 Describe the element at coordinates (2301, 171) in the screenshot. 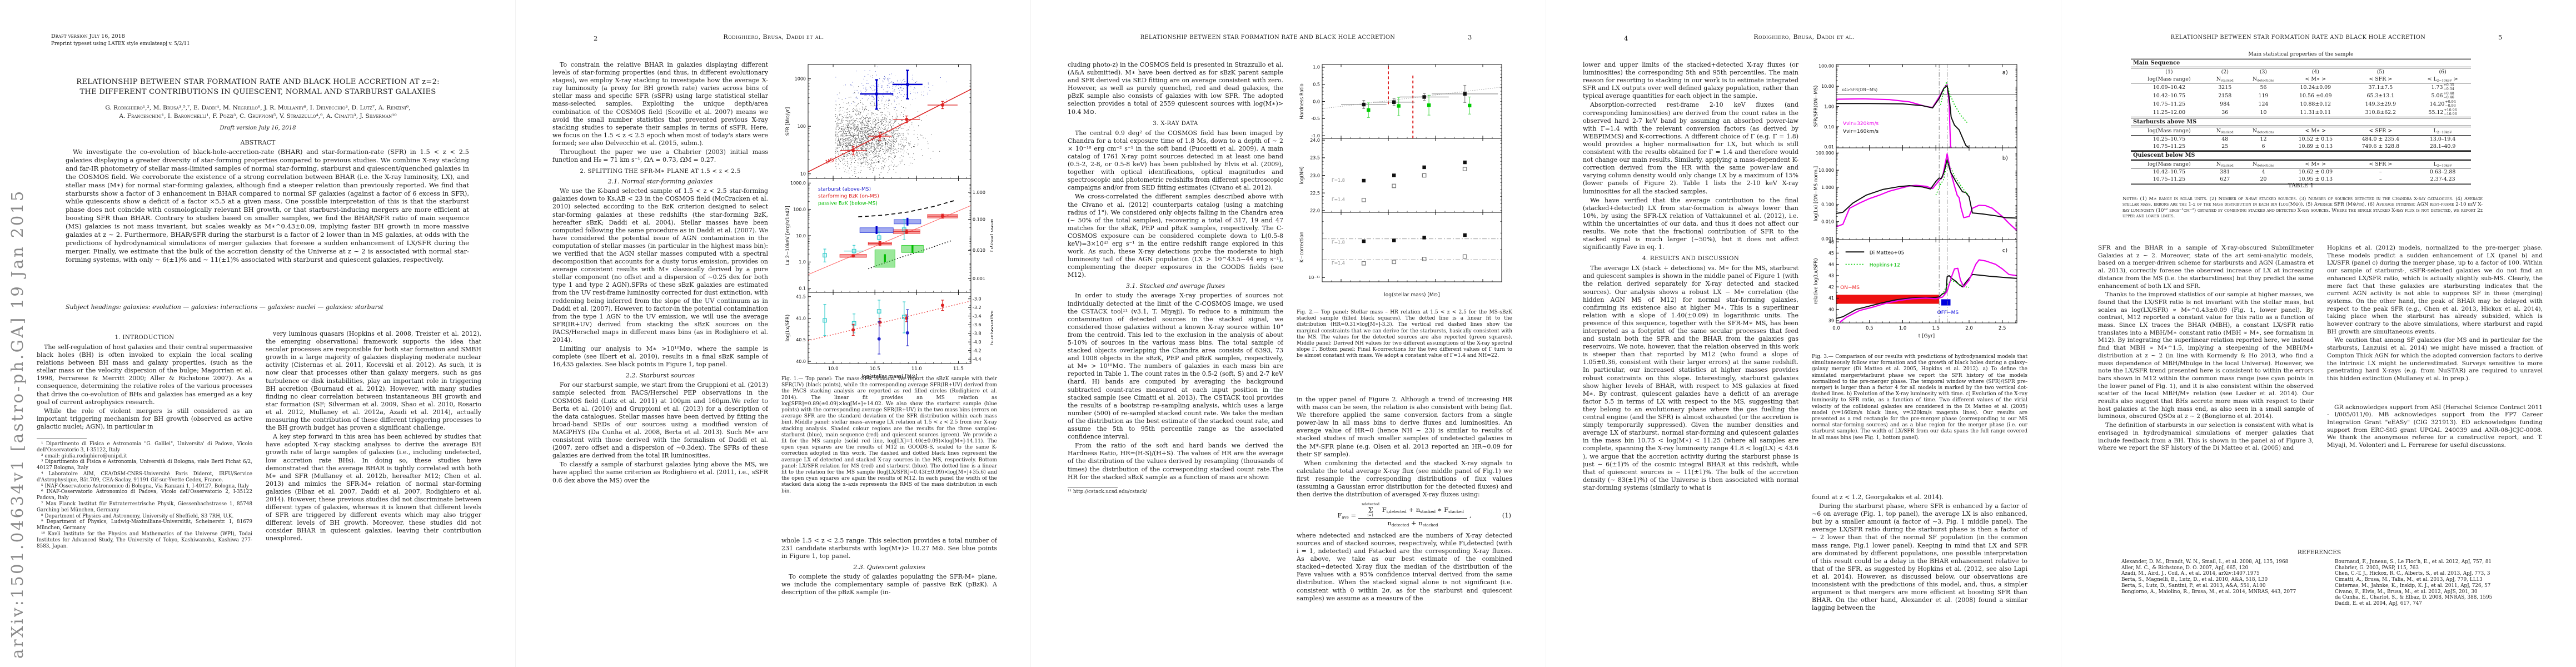

I see `table-row: 10.42–10.75 381 4 10.62 ± 0.09–0.63–2.88` at that location.